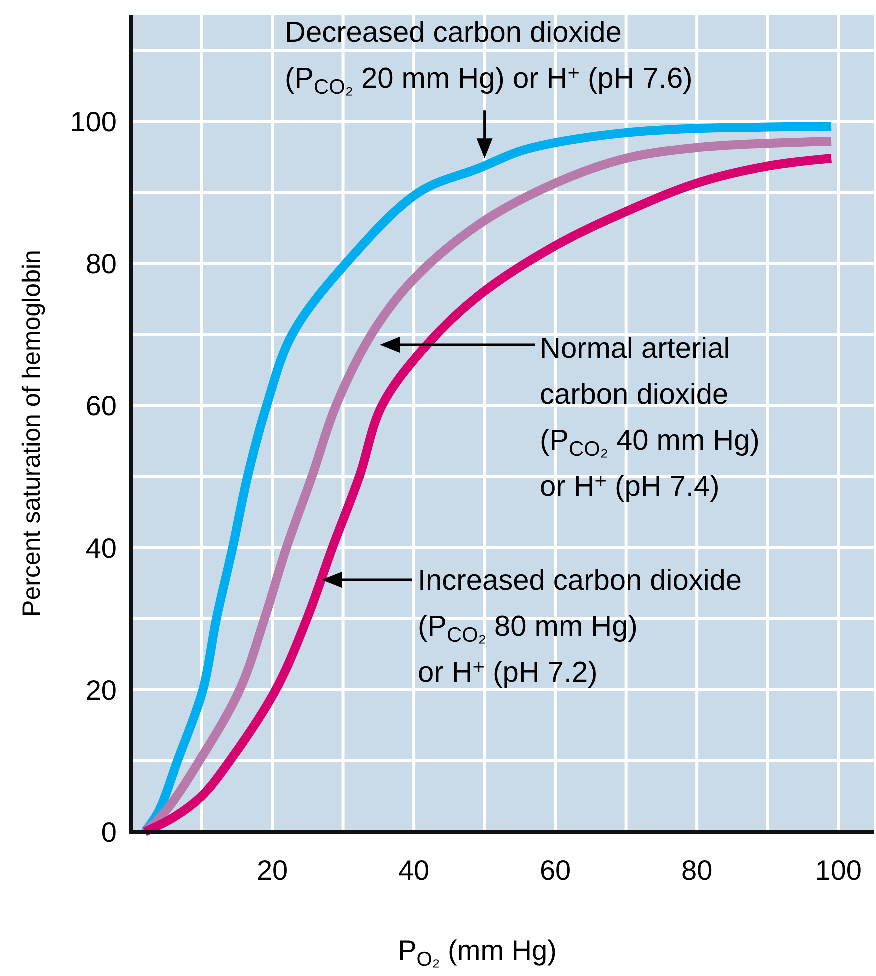 The image size is (876, 976). I want to click on y-tick-label: 60, so click(101, 406).